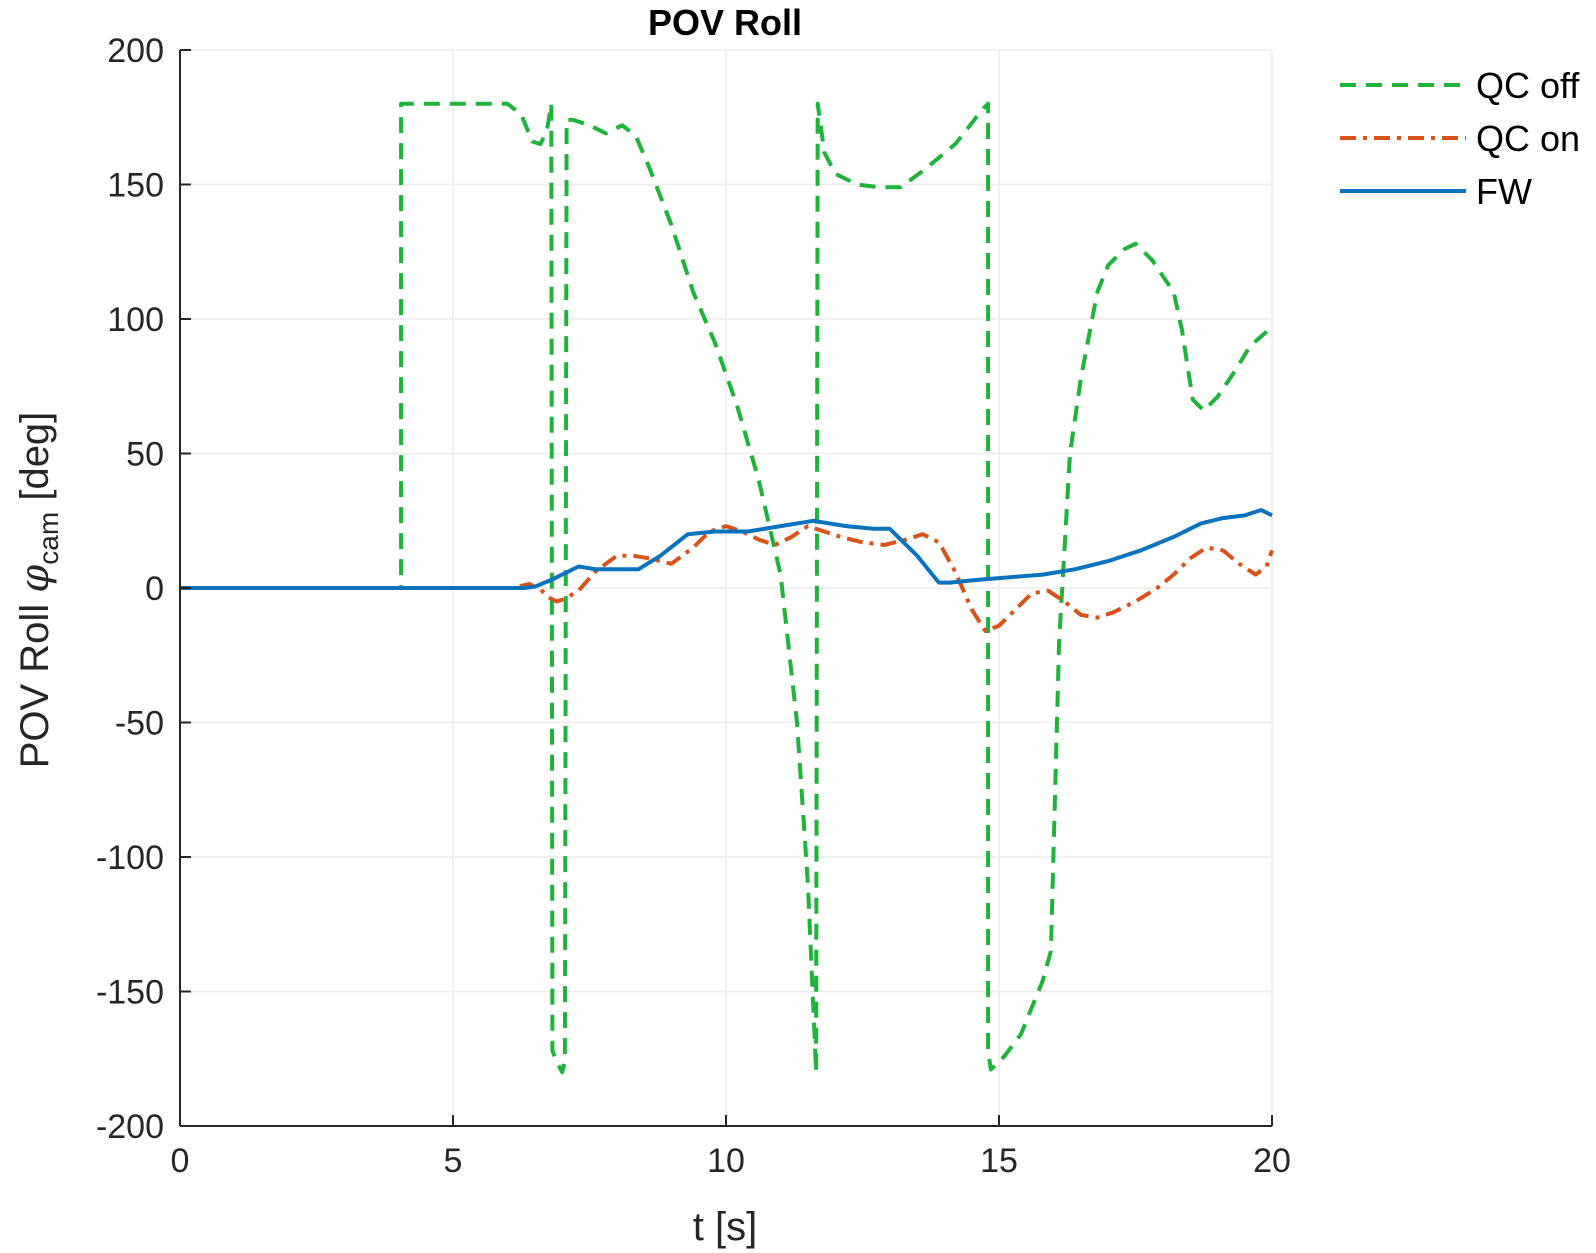 The image size is (1596, 1253). Describe the element at coordinates (35, 462) in the screenshot. I see `y-axis-label-suffix: [deg]` at that location.